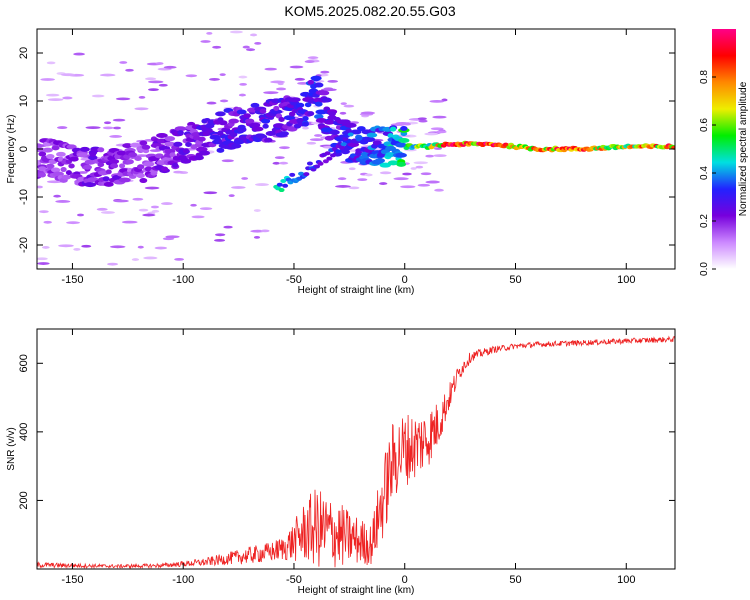  I want to click on colorbar-tick-label: 0.8, so click(704, 77).